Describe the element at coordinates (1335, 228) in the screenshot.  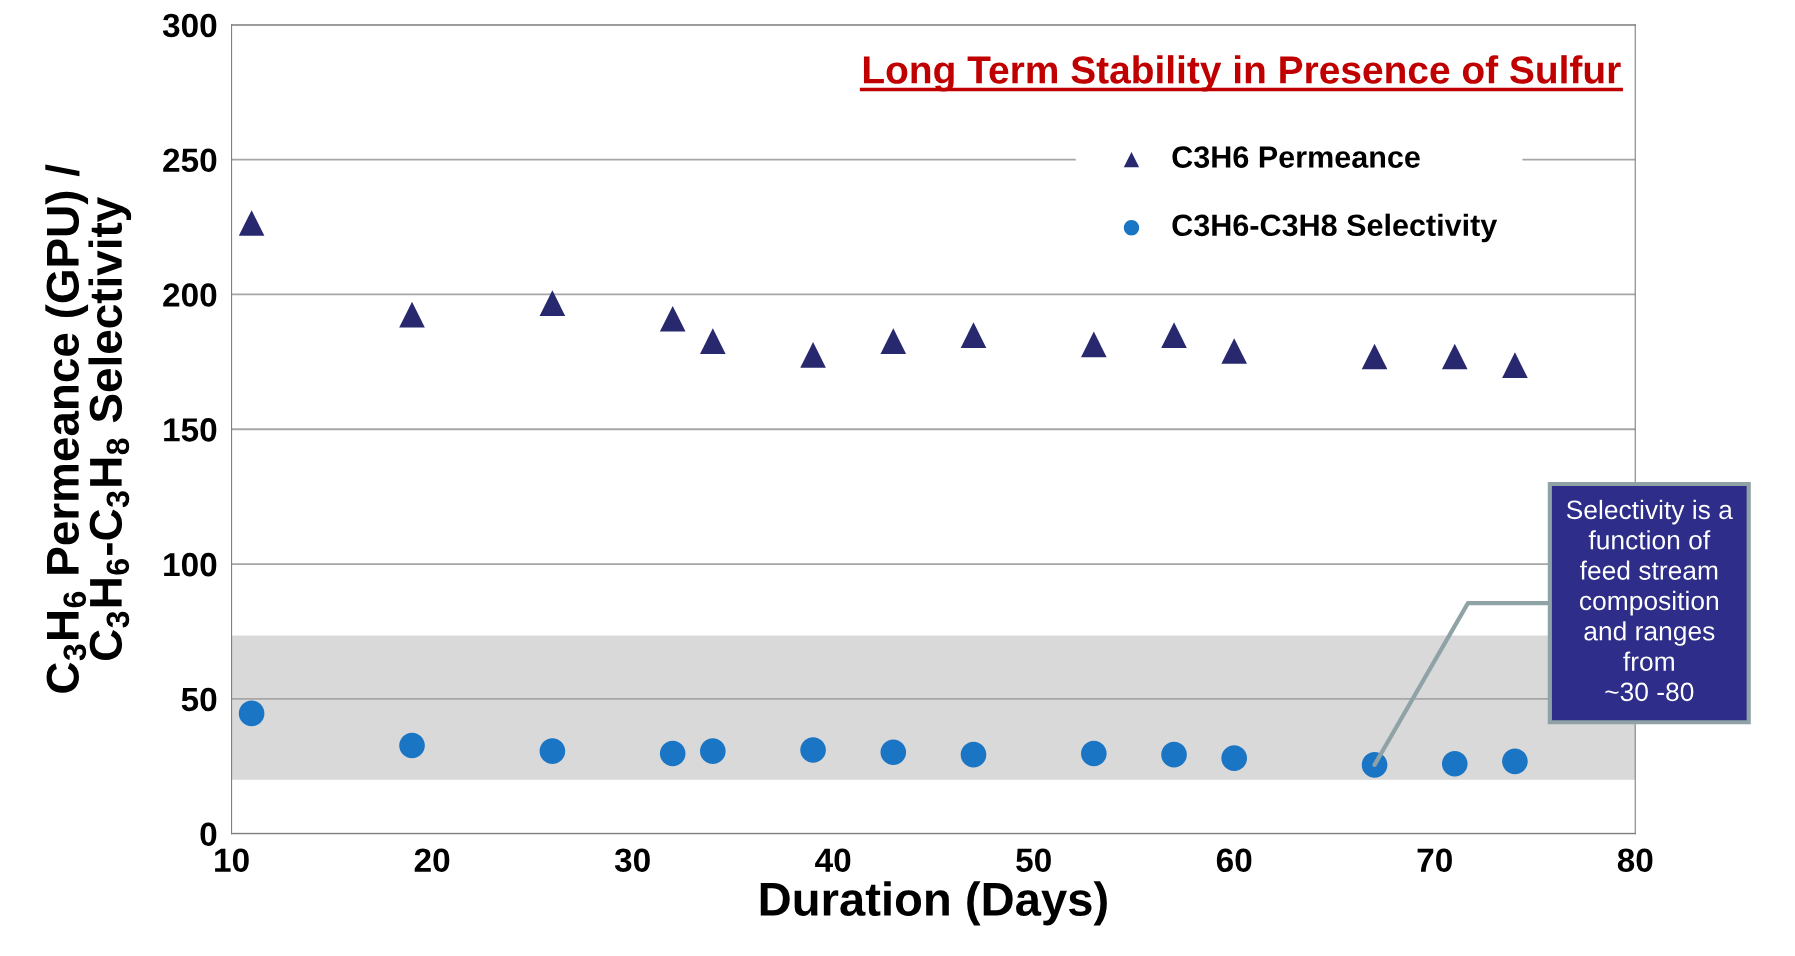
I see `legend-label: C3H6-C3H8 Selectivity` at that location.